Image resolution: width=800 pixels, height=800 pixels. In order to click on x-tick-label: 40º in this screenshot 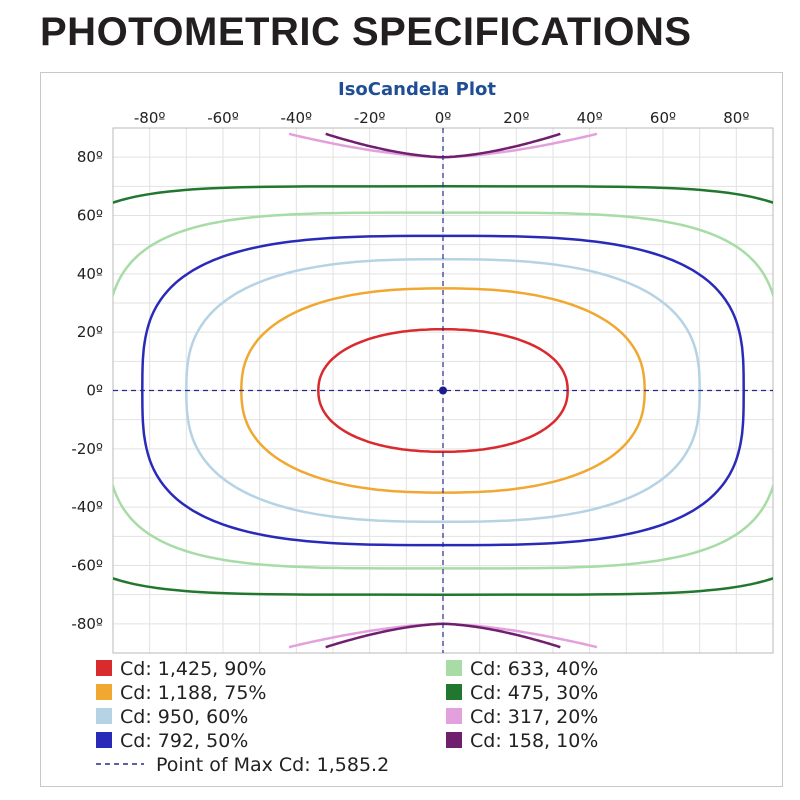, I will do `click(590, 118)`.